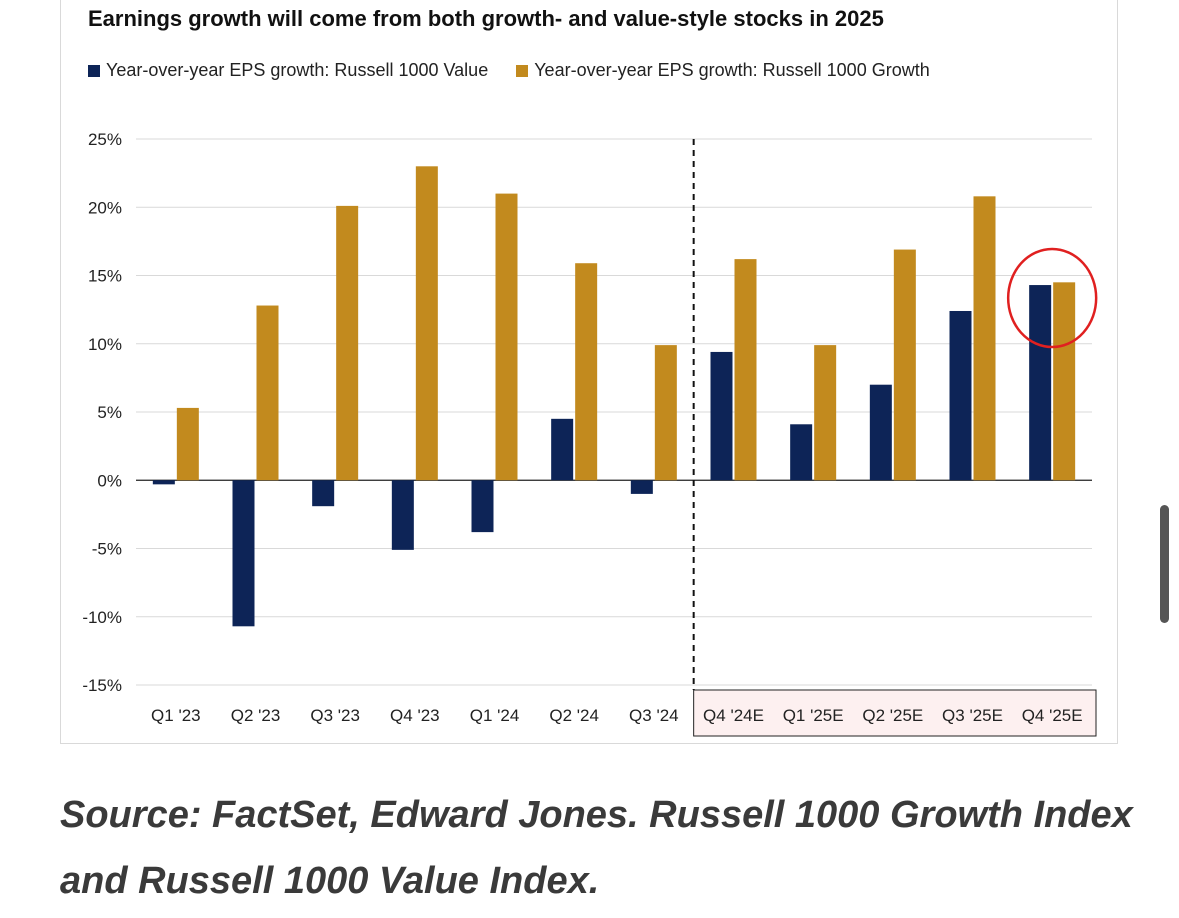  I want to click on x-tick-label: Q1 '25E, so click(813, 715).